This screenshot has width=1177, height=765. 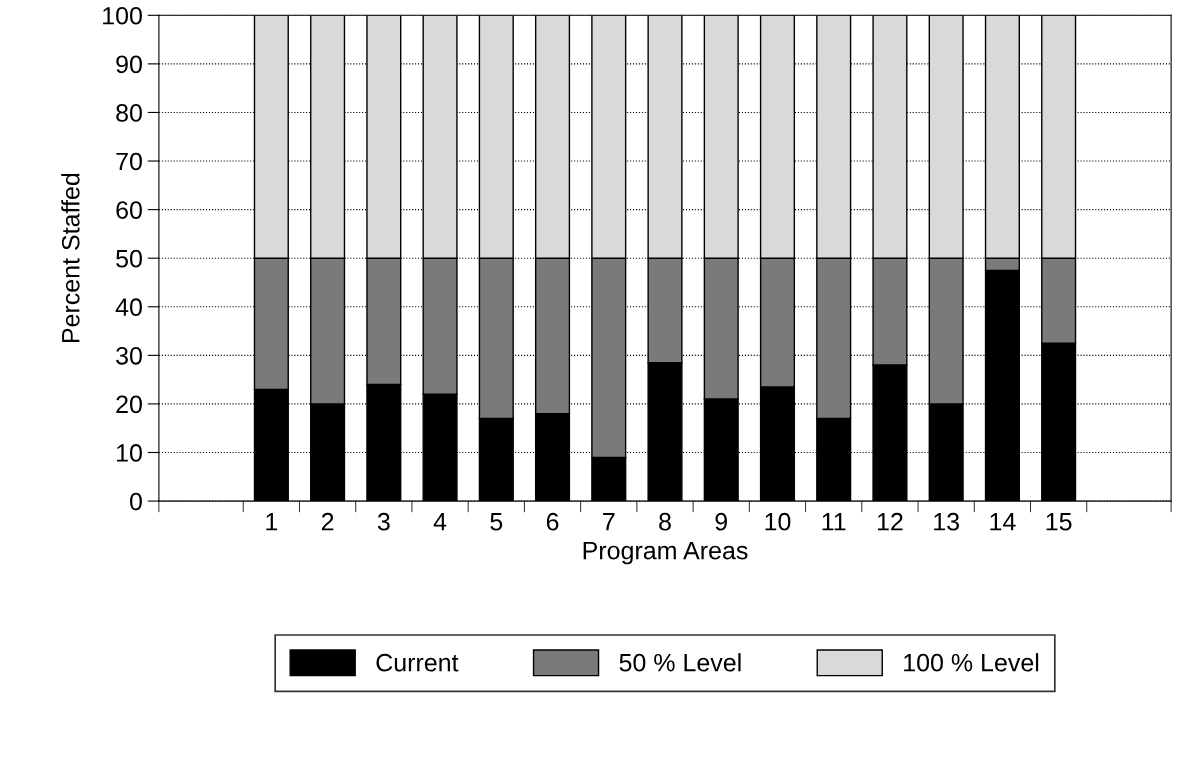 What do you see at coordinates (136, 501) in the screenshot?
I see `y-tick-label: 0` at bounding box center [136, 501].